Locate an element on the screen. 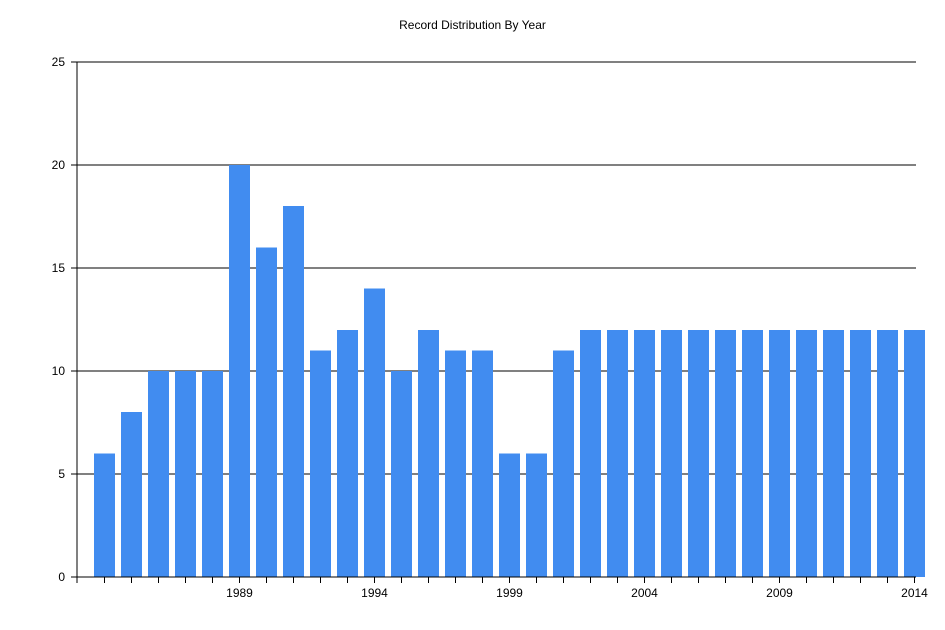 The height and width of the screenshot is (630, 945). y-tick-label: 5 is located at coordinates (61, 474).